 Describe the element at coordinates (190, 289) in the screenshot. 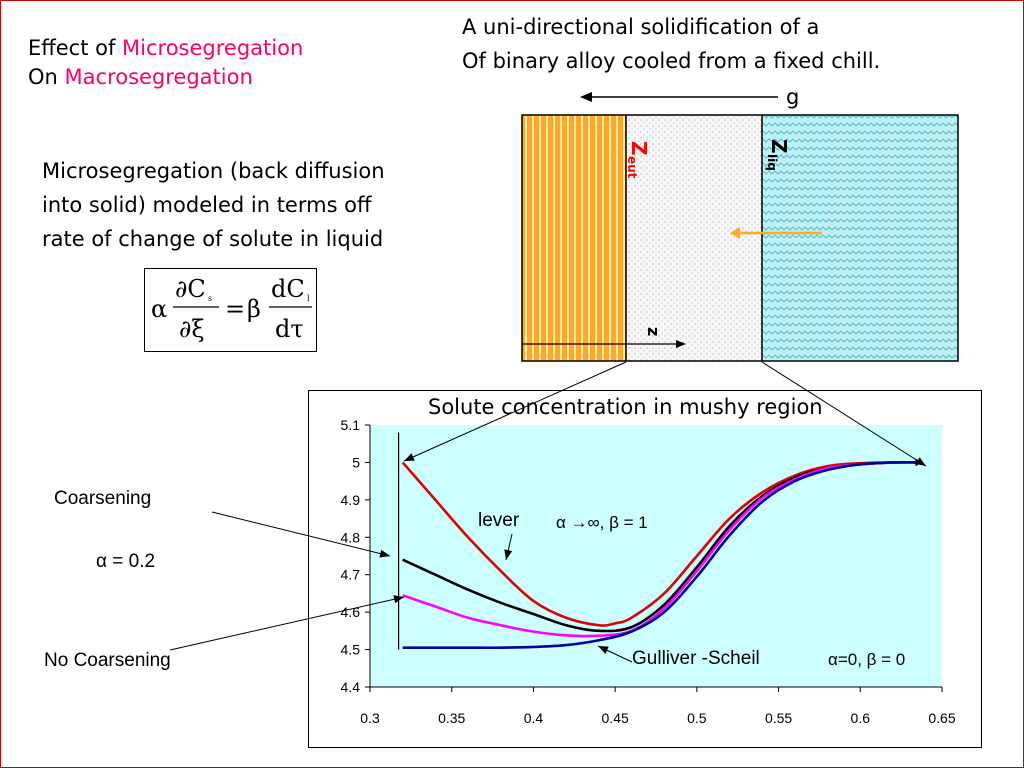

I see `eq-num-left: ∂C` at that location.